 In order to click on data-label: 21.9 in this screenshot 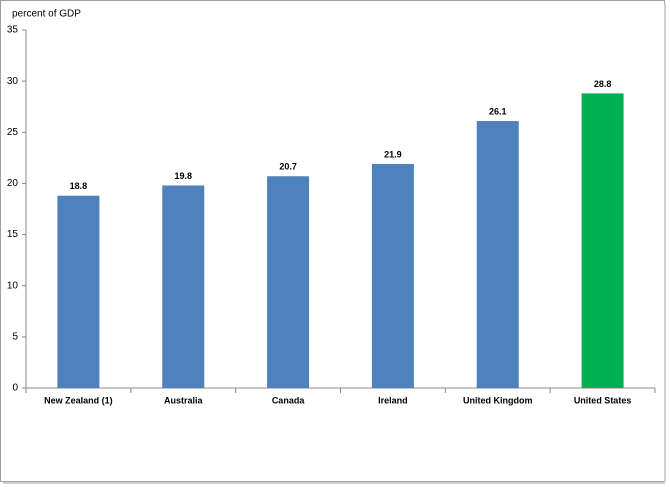, I will do `click(393, 154)`.